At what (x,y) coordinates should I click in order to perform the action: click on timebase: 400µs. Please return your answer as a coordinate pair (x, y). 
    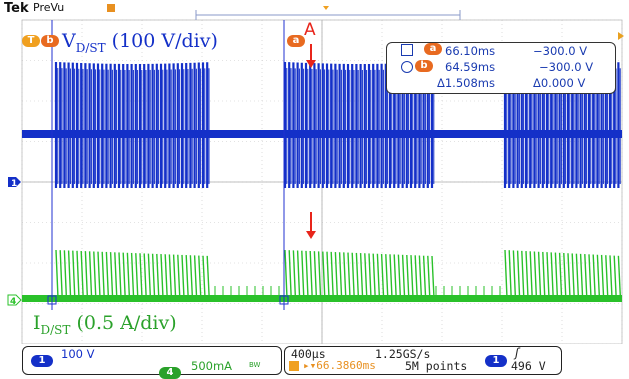
    Looking at the image, I should click on (308, 354).